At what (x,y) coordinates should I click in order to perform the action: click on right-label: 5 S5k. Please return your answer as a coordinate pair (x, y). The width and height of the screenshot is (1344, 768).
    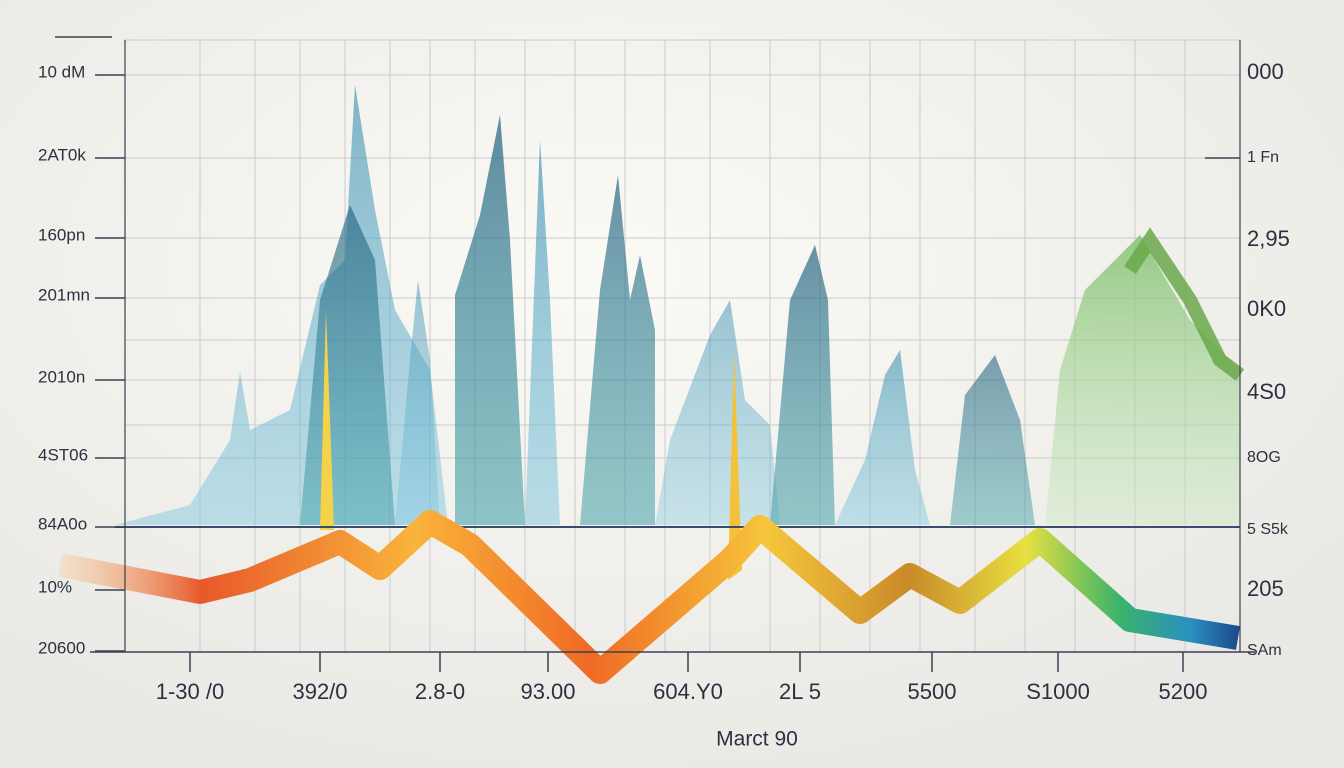
    Looking at the image, I should click on (1268, 529).